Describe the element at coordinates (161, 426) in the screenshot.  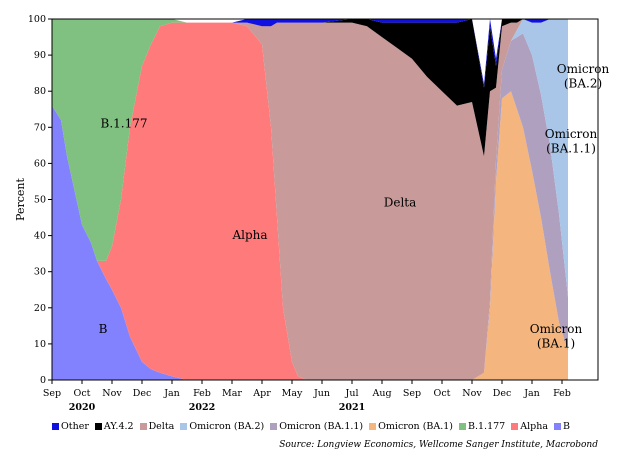
I see `legend-label: Delta` at that location.